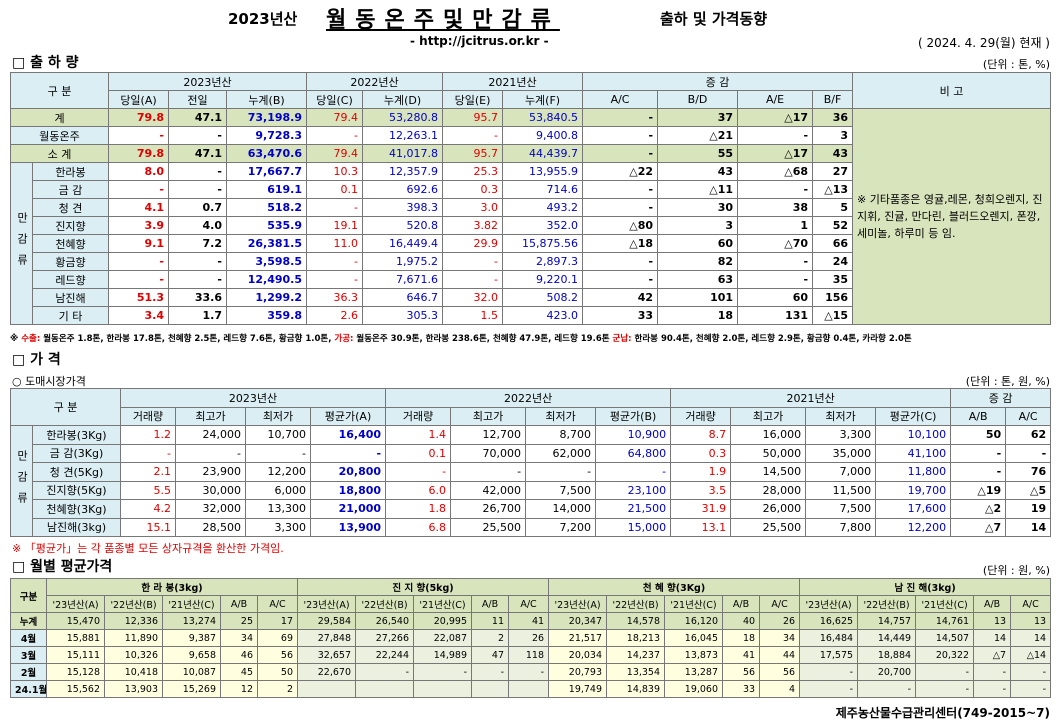  Describe the element at coordinates (278, 509) in the screenshot. I see `cell: 13,300` at that location.